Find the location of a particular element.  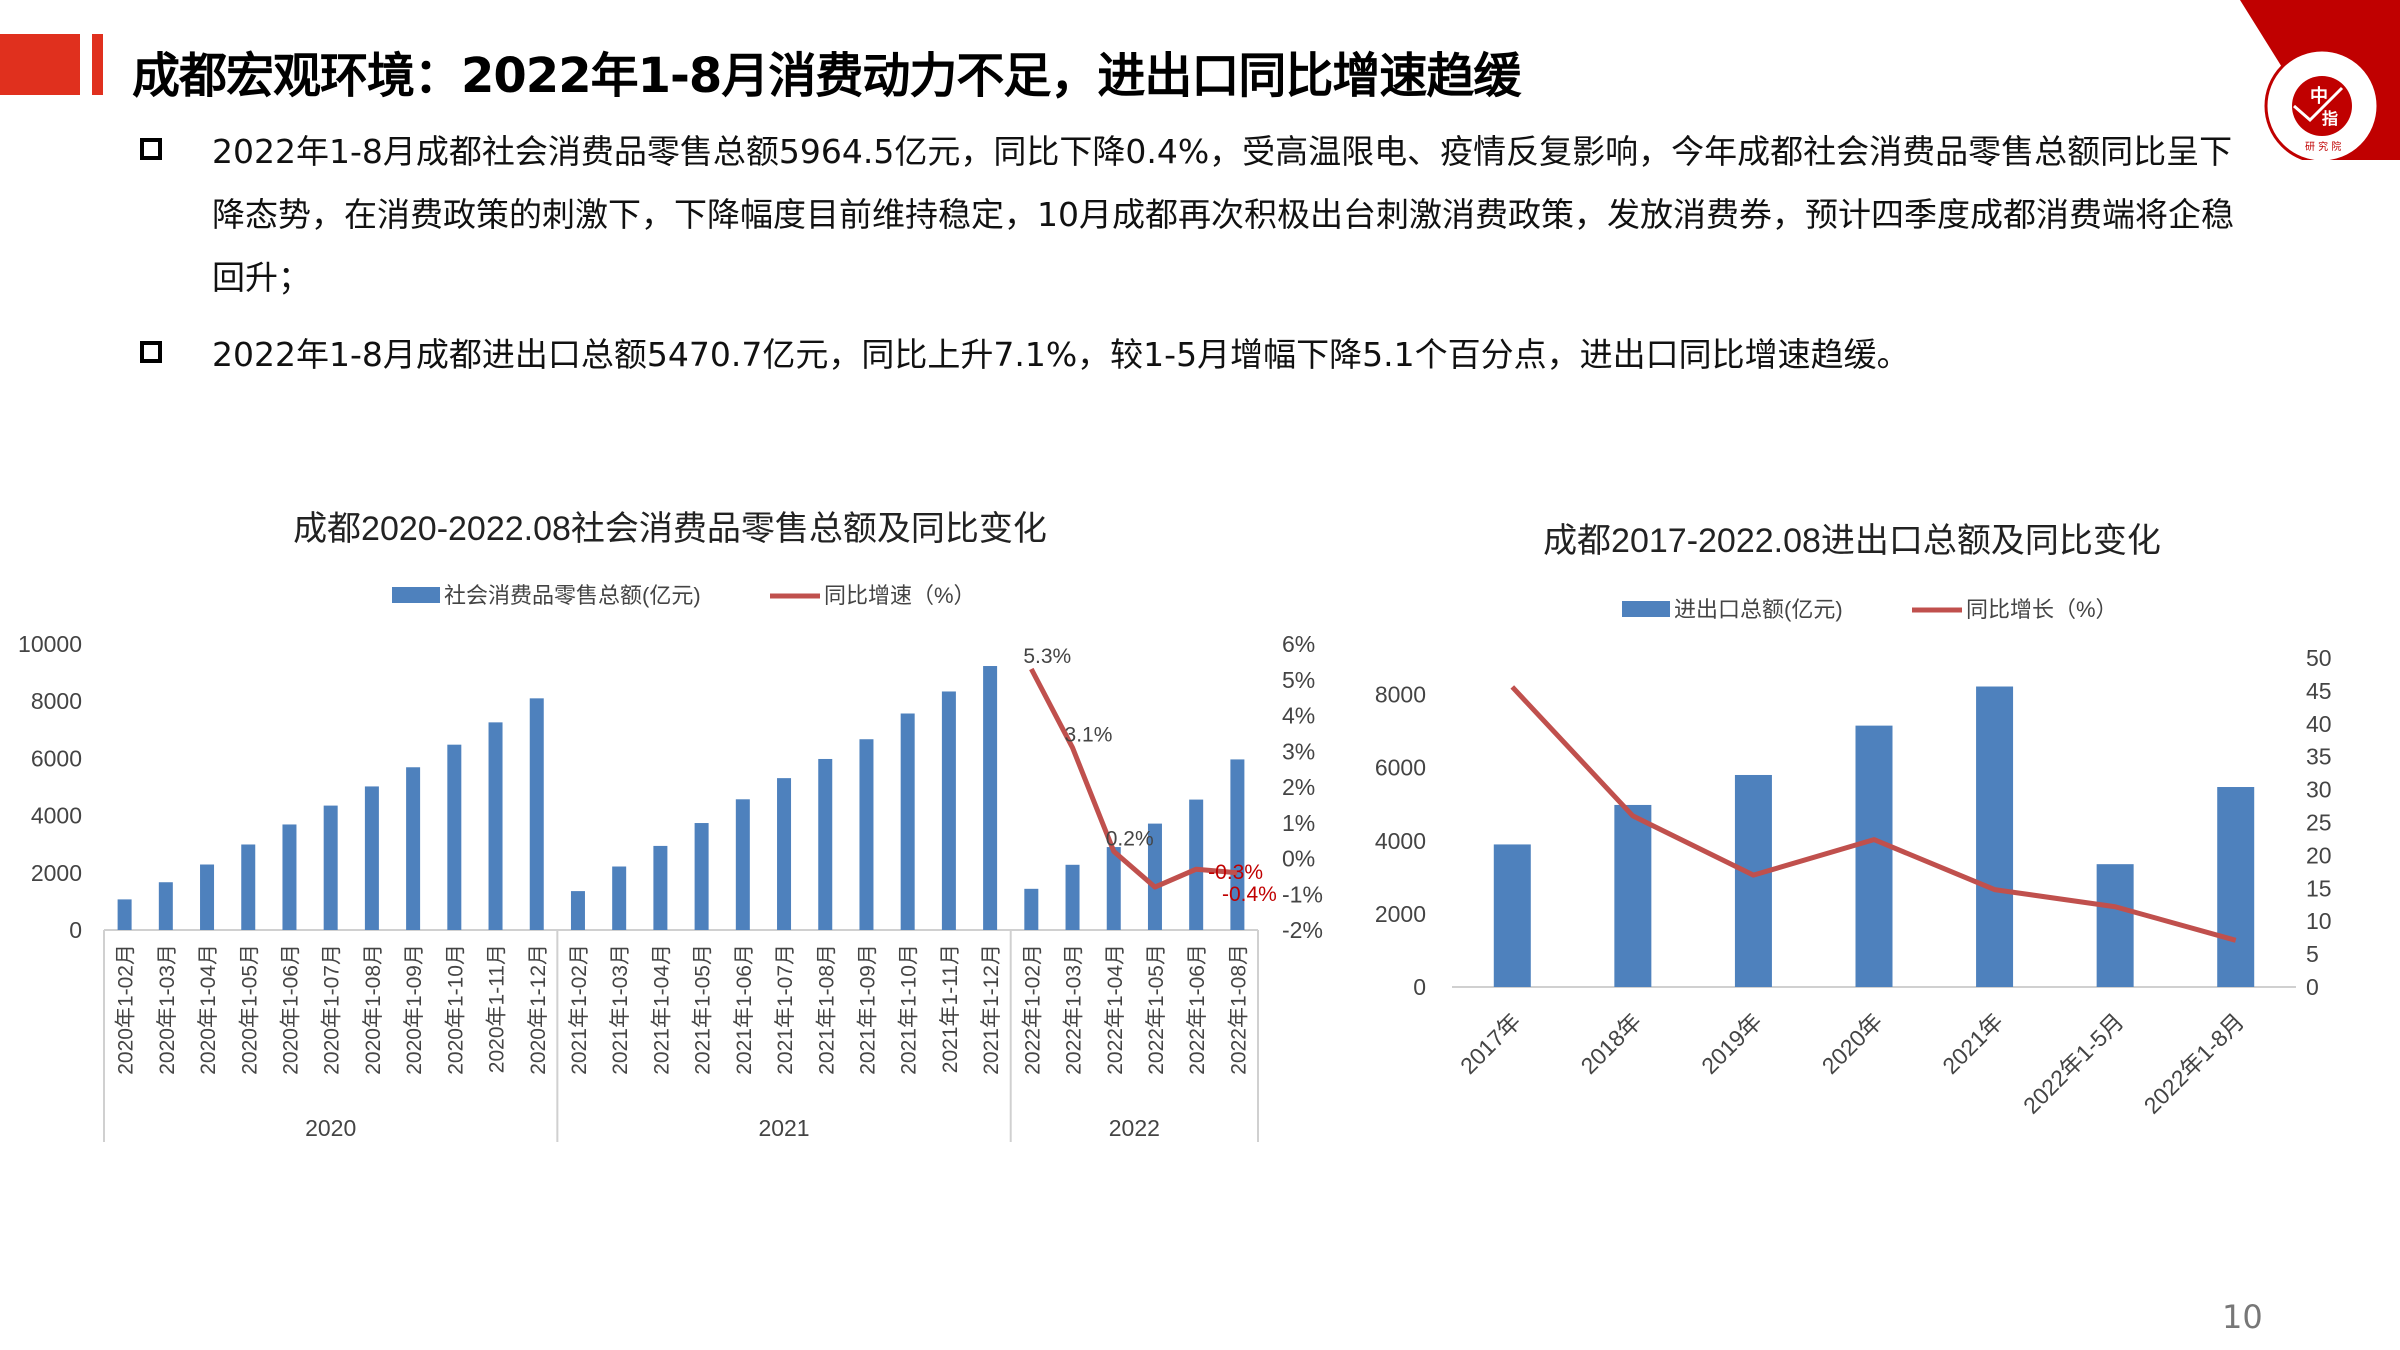

y-axis-tick-label: 2000 is located at coordinates (1400, 914).